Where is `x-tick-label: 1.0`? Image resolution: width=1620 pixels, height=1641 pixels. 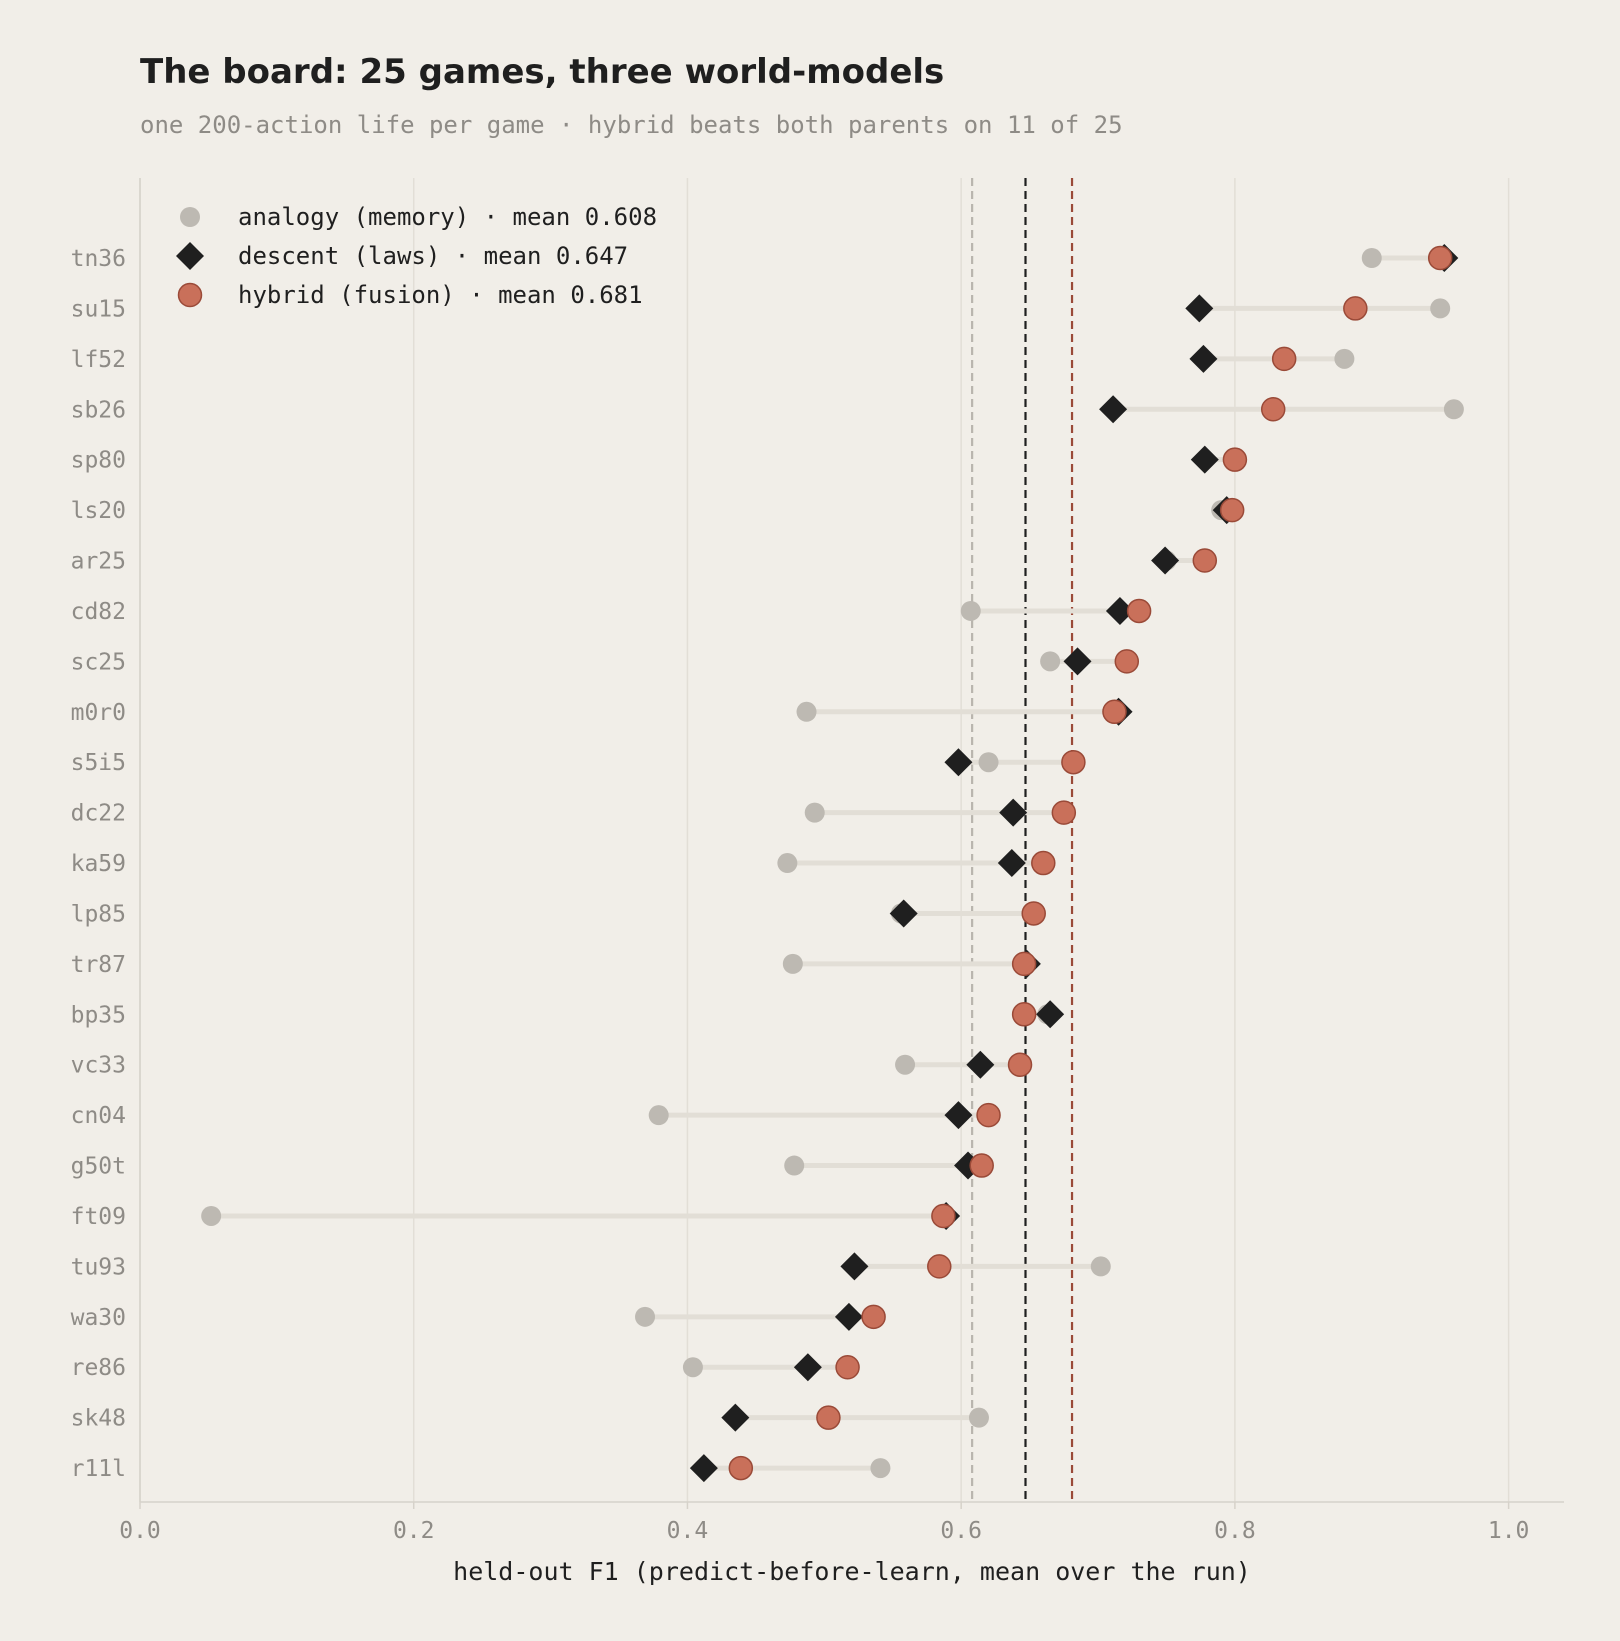
x-tick-label: 1.0 is located at coordinates (1509, 1531).